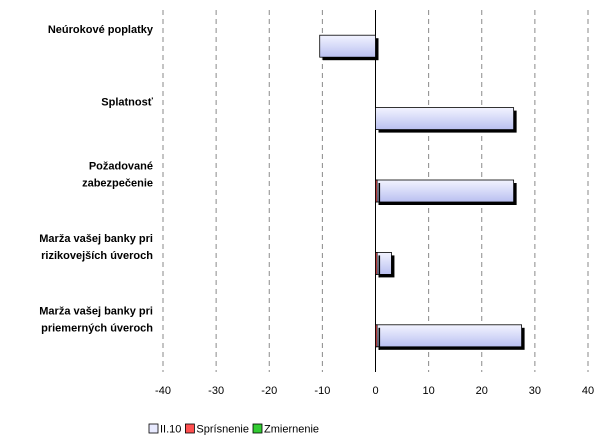 The height and width of the screenshot is (440, 598). Describe the element at coordinates (97, 328) in the screenshot. I see `category-label: priemerných úveroch` at that location.